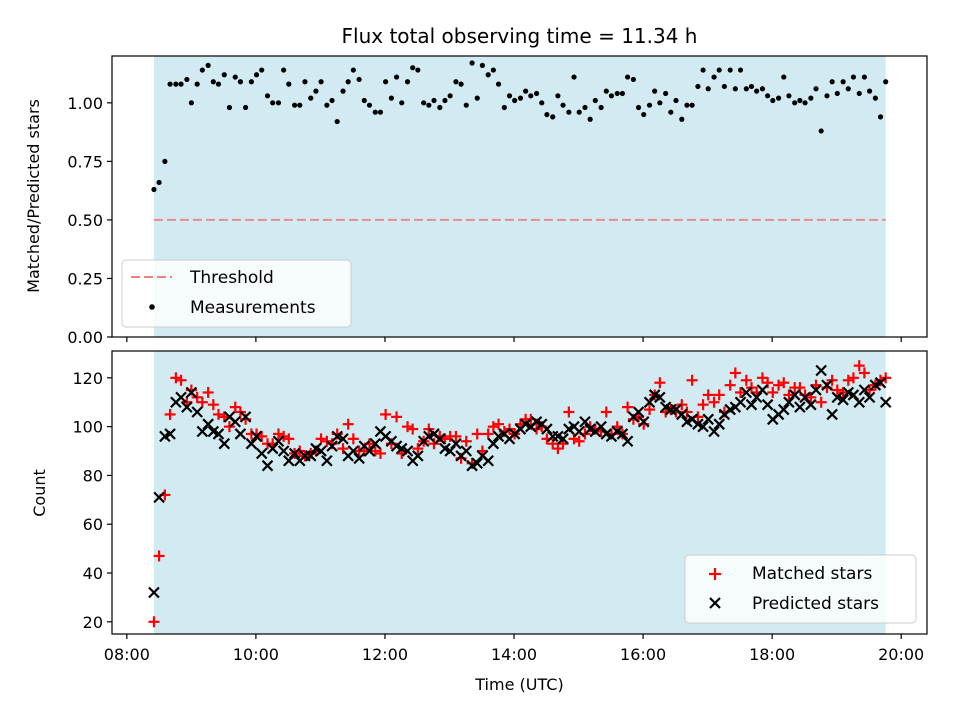 The image size is (960, 720). Describe the element at coordinates (772, 654) in the screenshot. I see `x-tick-label: 18:00` at that location.